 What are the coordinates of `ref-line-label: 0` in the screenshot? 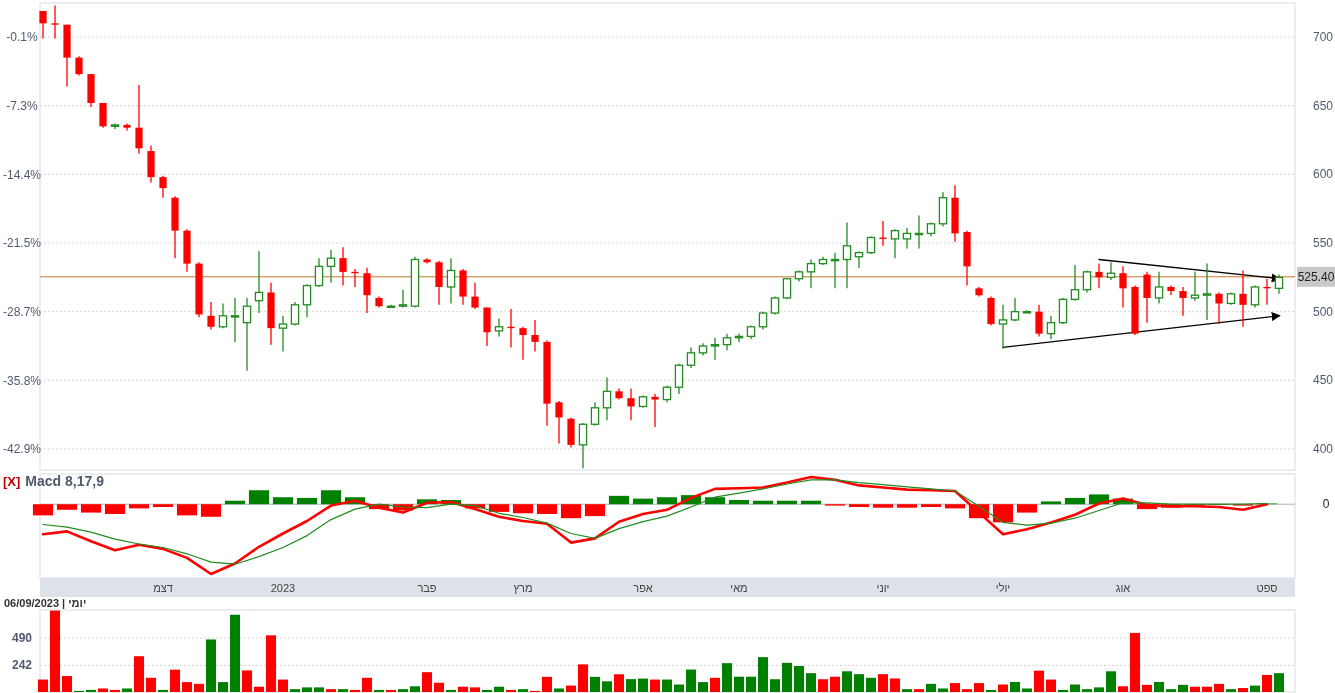 It's located at (1326, 504).